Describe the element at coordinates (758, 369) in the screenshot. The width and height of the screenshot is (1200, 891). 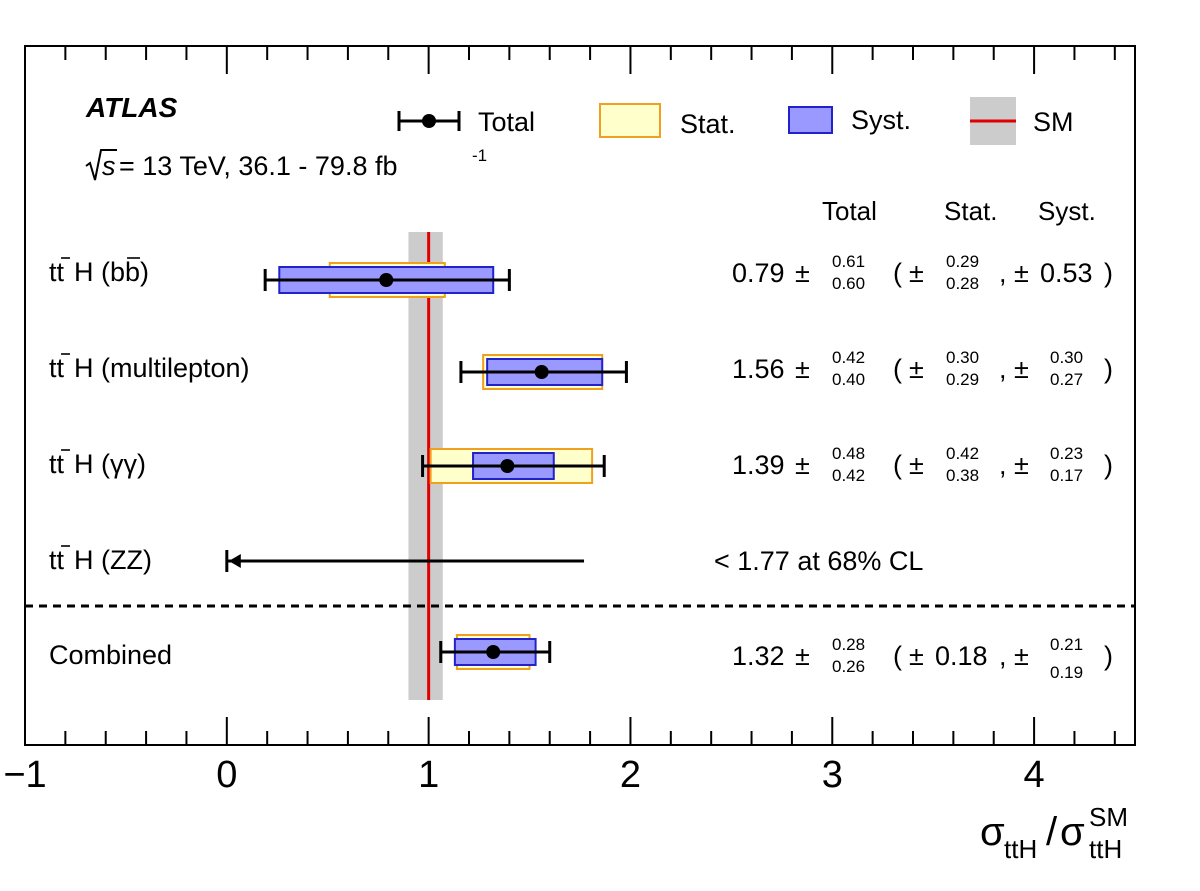
I see `svg-text: 1.56` at that location.